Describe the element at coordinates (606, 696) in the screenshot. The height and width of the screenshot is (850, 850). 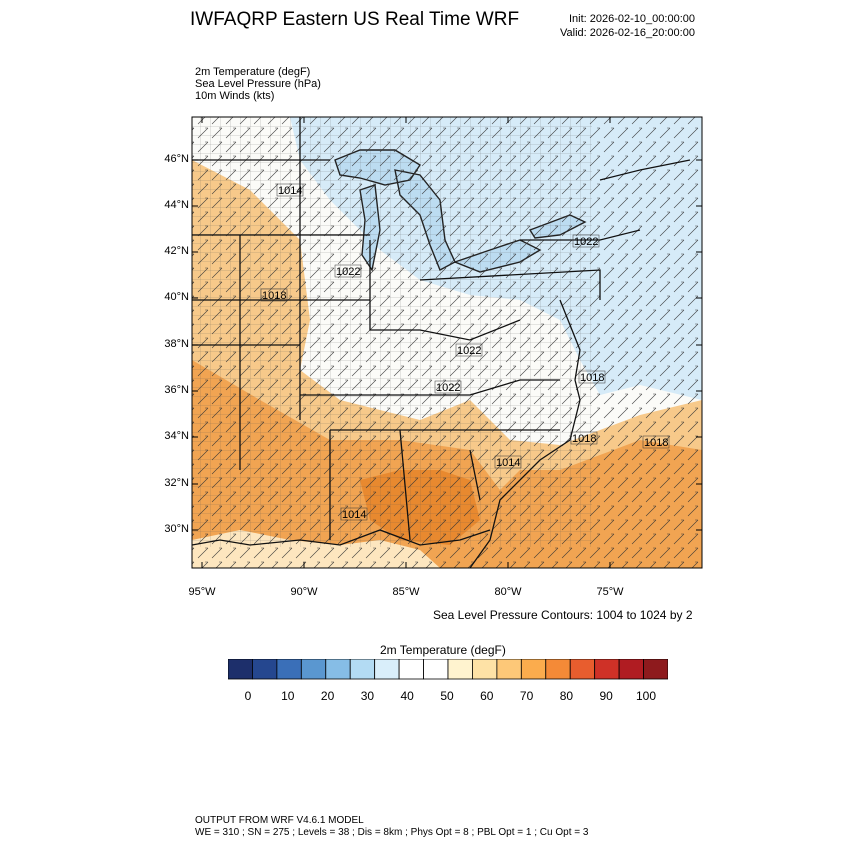
I see `colorbar-tick-label: 90` at that location.